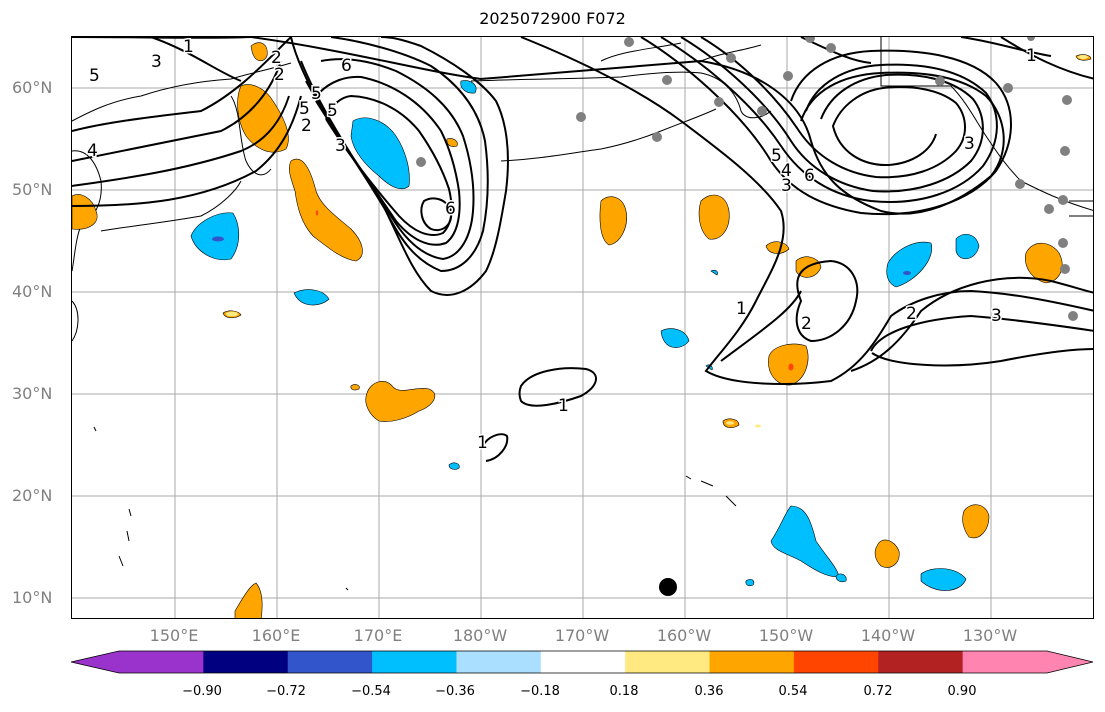 The image size is (1105, 712). I want to click on lat-label-30n: 30°N, so click(32, 393).